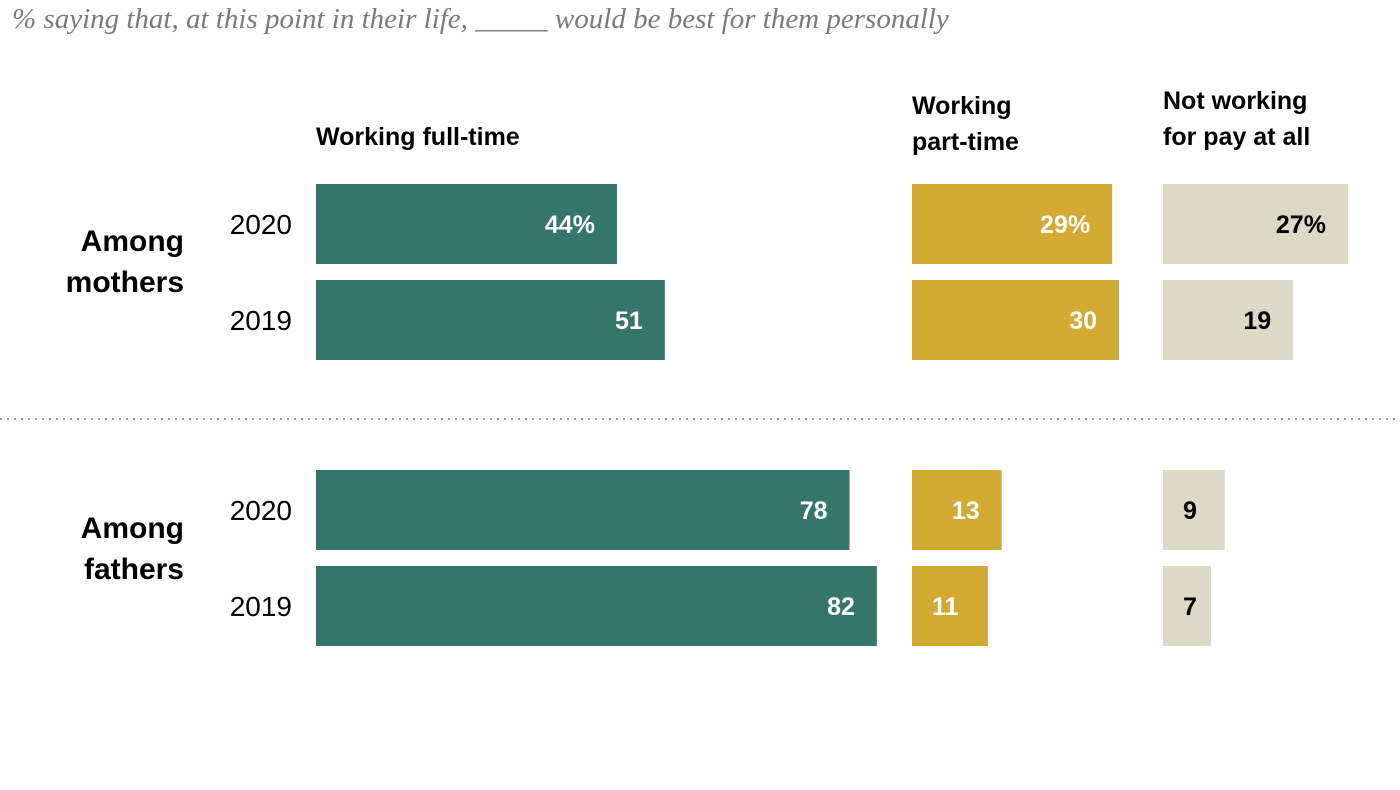 This screenshot has width=1400, height=790. I want to click on value-label: 82, so click(841, 607).